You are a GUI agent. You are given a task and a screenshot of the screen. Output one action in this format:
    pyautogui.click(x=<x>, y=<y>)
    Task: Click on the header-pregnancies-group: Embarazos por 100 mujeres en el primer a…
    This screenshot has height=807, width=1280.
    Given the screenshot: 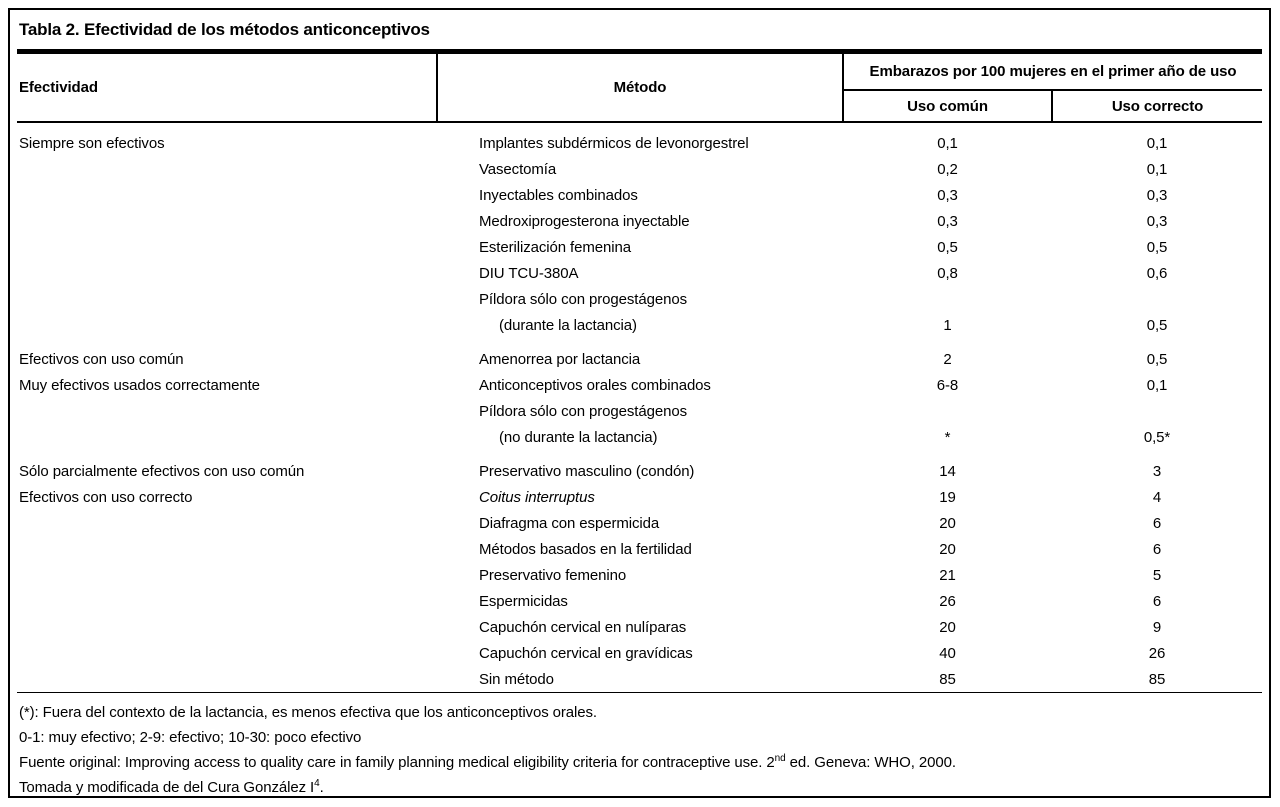 What is the action you would take?
    pyautogui.click(x=1052, y=72)
    